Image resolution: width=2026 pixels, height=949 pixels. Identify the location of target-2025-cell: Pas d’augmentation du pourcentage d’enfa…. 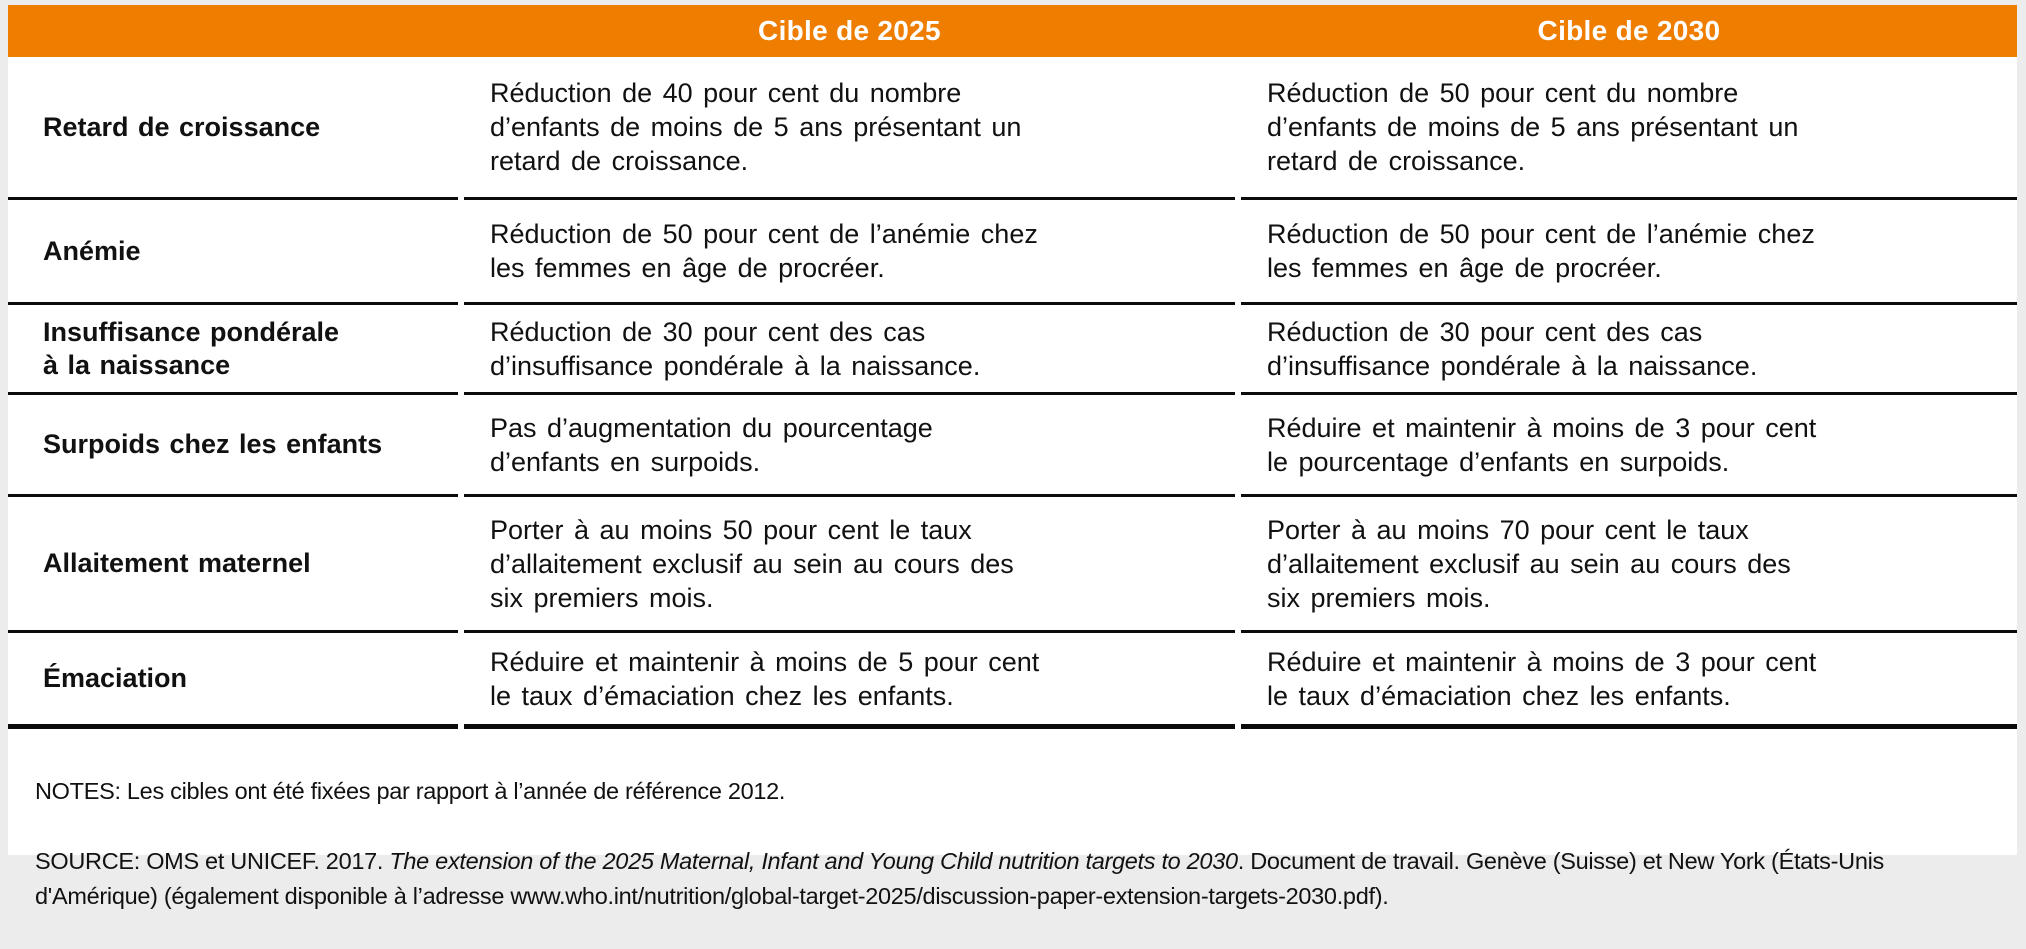
(849, 446).